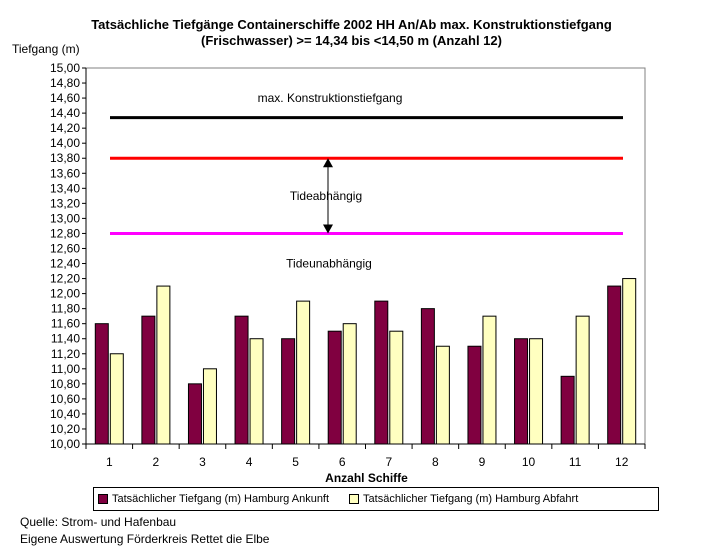 The height and width of the screenshot is (557, 703). I want to click on x-tick-label: 5, so click(295, 462).